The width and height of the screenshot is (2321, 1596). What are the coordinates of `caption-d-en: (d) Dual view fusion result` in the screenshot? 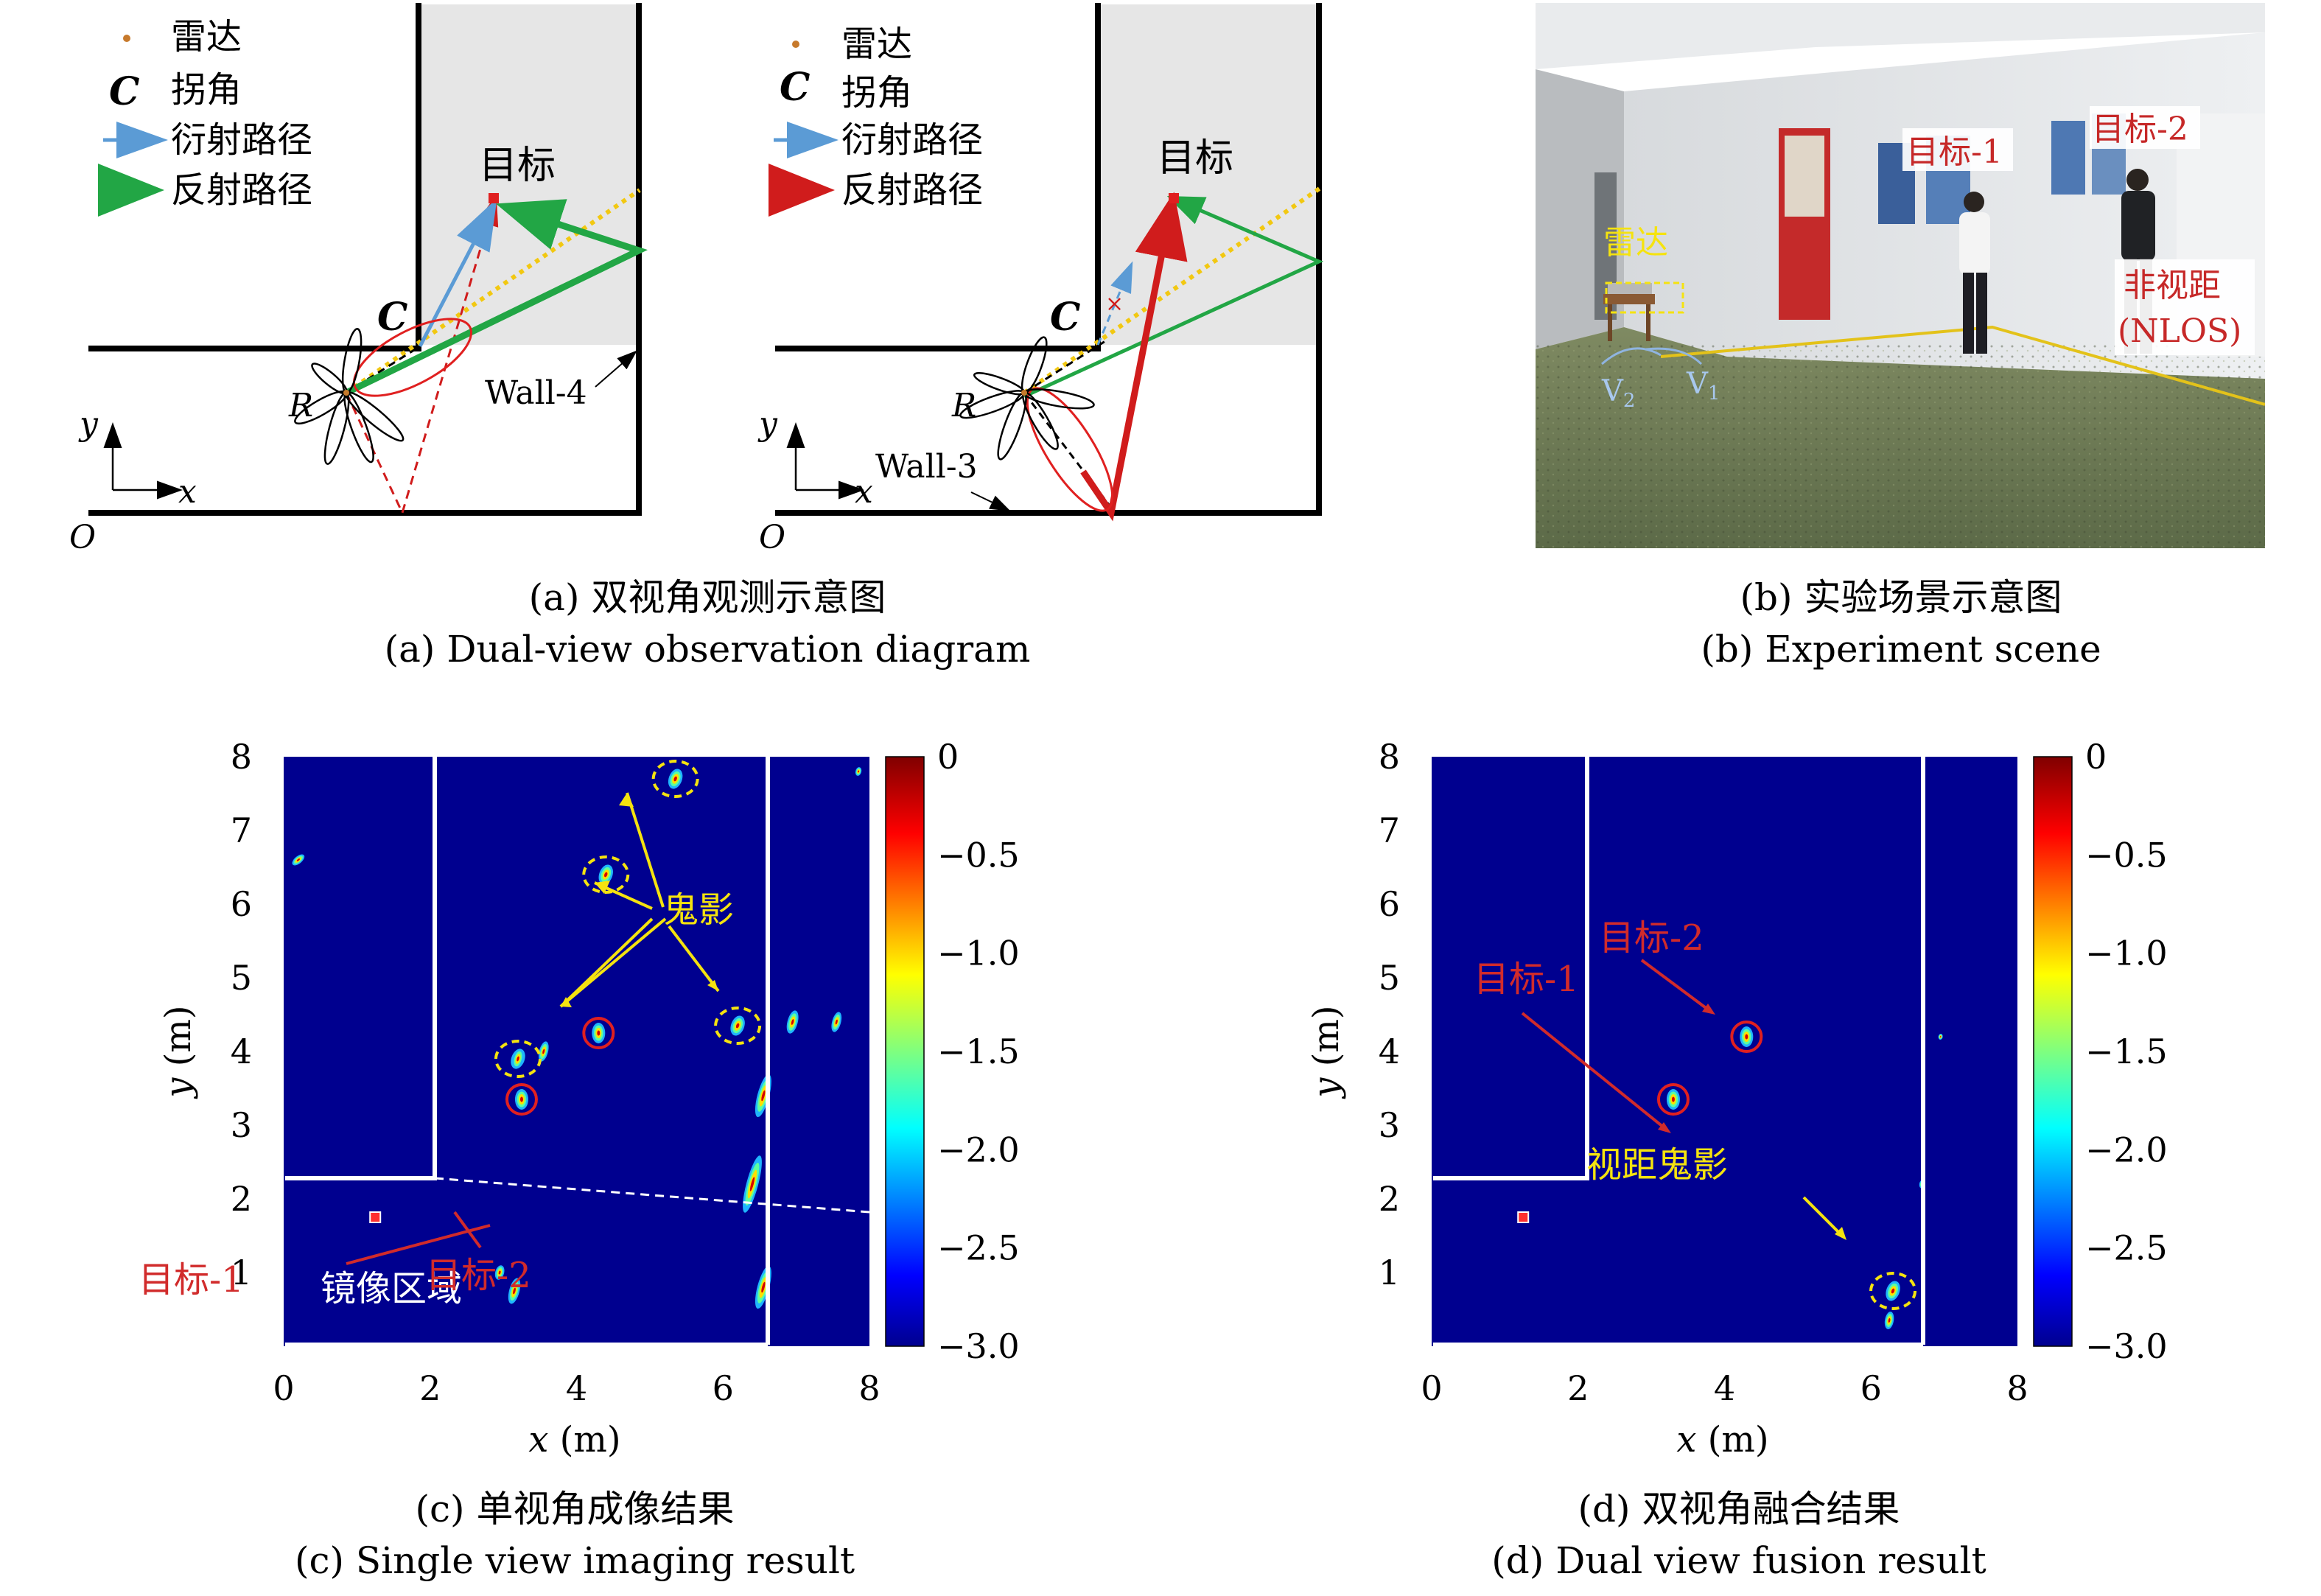 It's located at (1738, 1561).